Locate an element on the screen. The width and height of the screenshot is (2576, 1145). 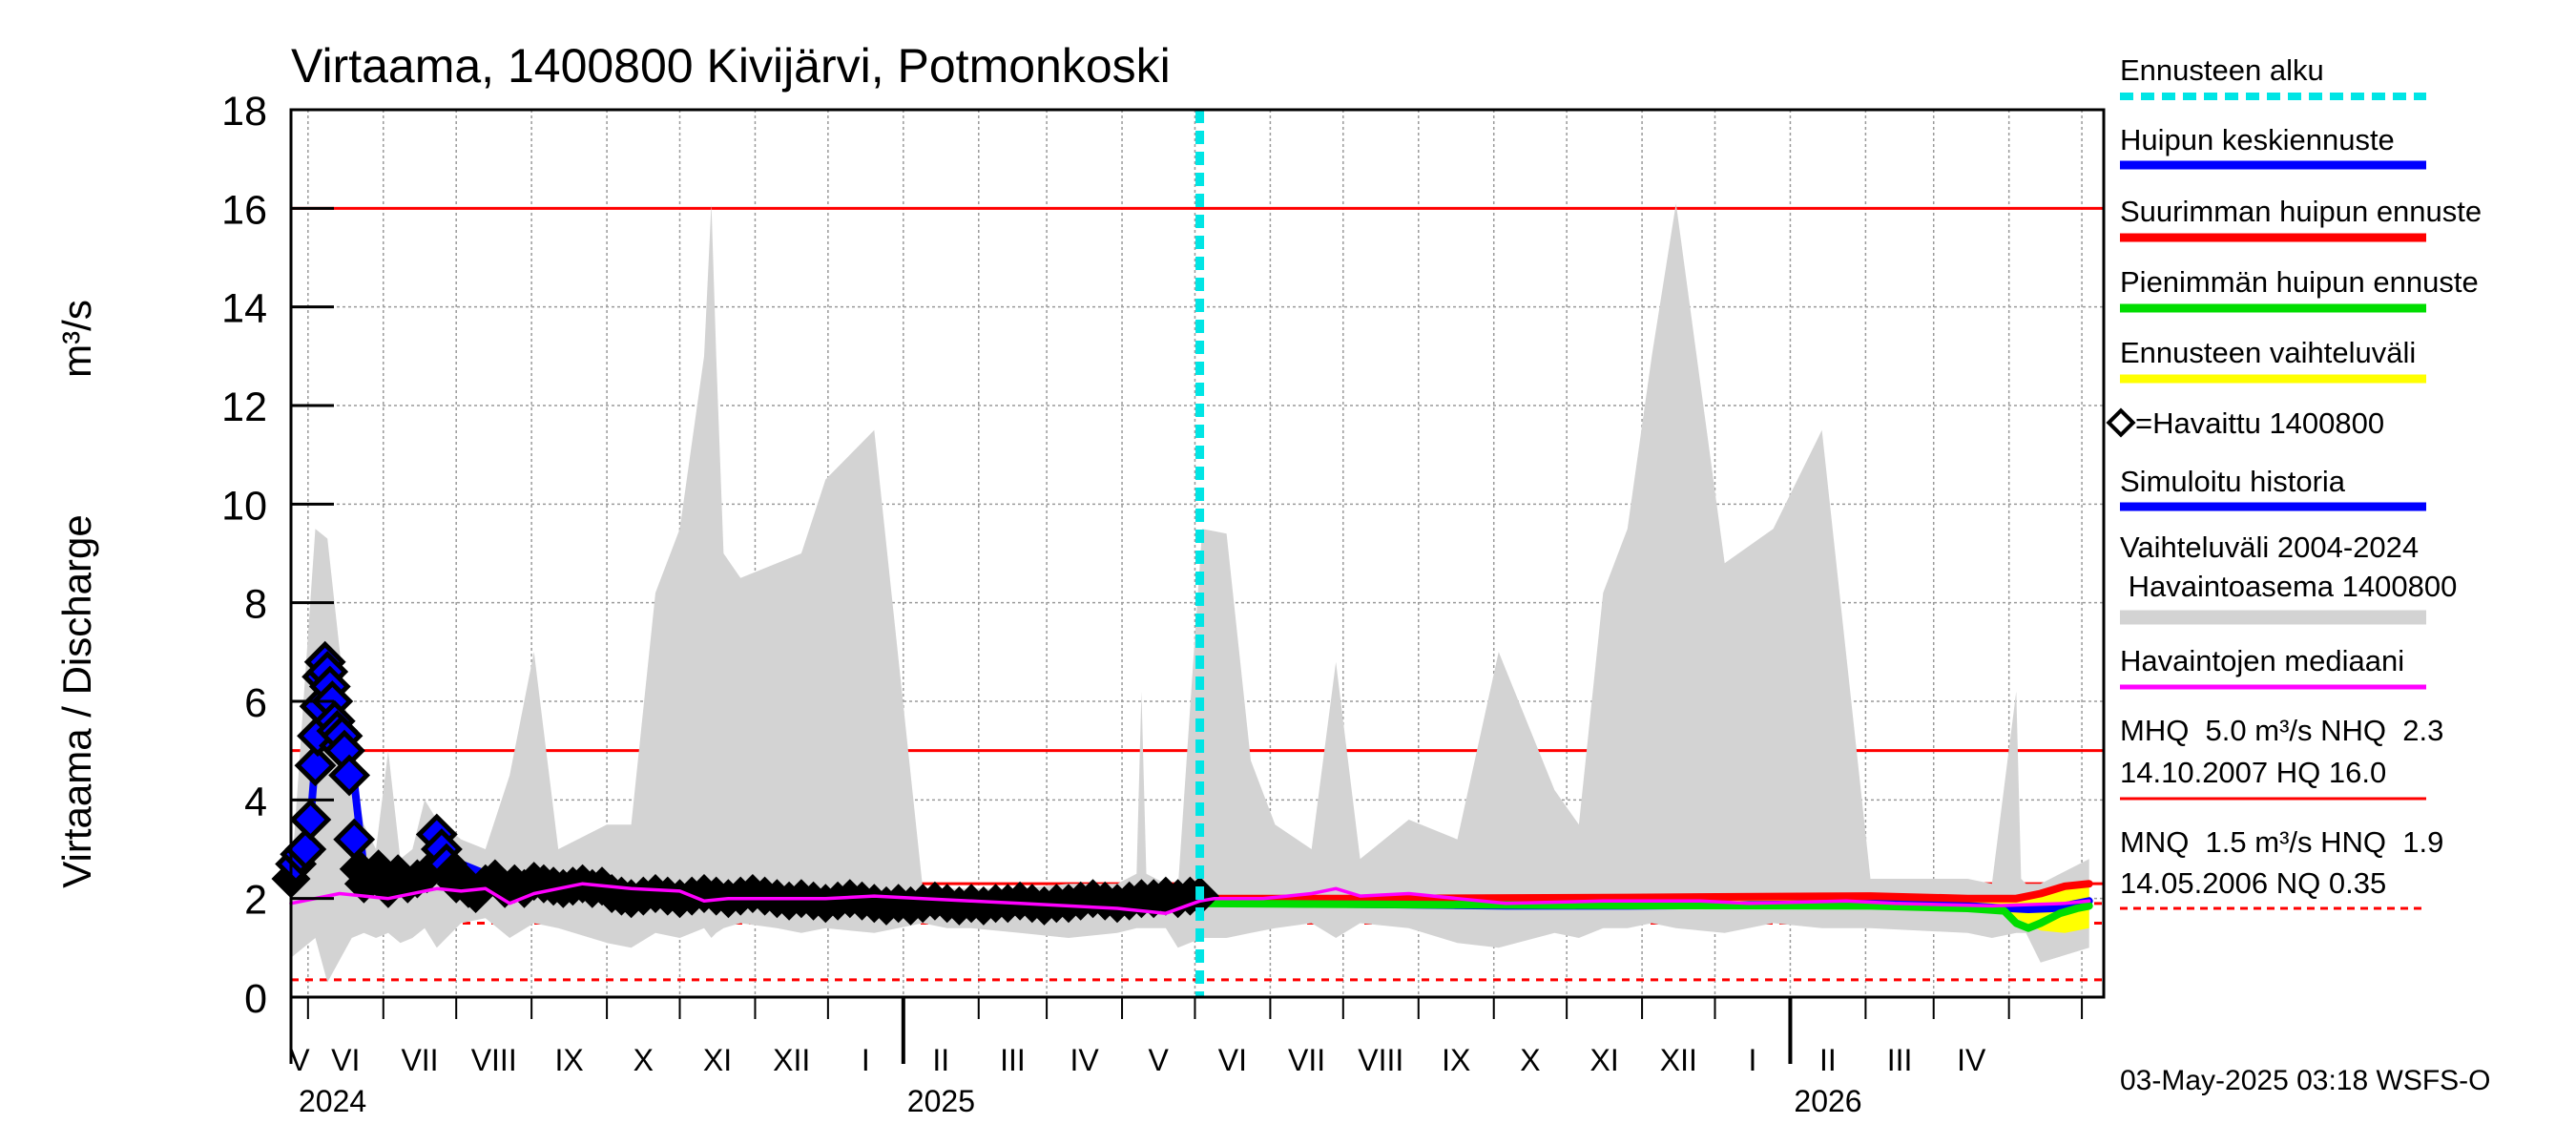
footer-timestamp: 03-May-2025 03:18 WSFS-O is located at coordinates (2305, 1081).